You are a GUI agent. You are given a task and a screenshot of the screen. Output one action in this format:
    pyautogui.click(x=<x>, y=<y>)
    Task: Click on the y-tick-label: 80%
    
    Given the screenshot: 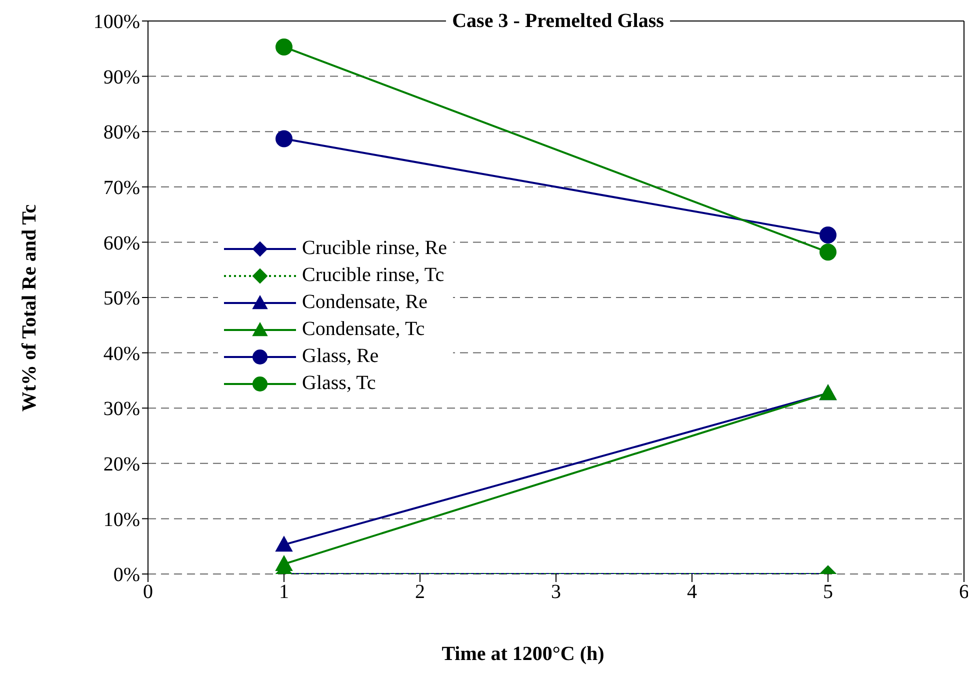 What is the action you would take?
    pyautogui.click(x=121, y=133)
    